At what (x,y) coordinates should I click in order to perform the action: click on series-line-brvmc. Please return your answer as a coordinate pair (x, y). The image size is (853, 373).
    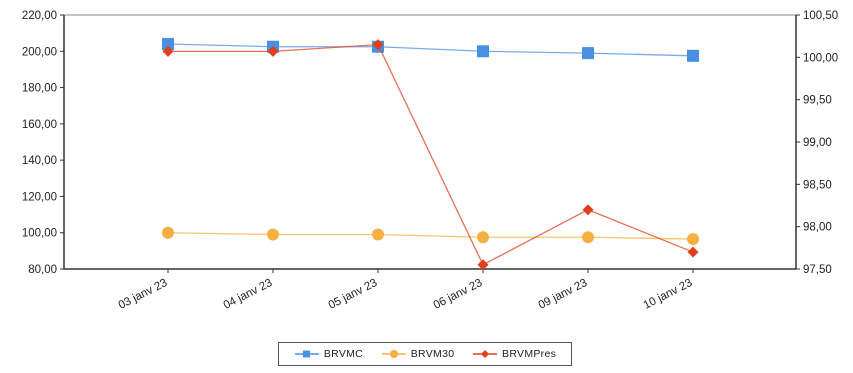
    Looking at the image, I should click on (430, 50).